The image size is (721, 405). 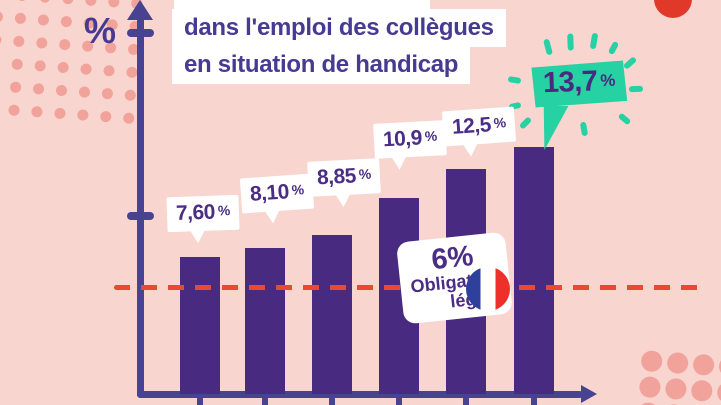 I want to click on dot-pattern-bottom-right, so click(x=678, y=377).